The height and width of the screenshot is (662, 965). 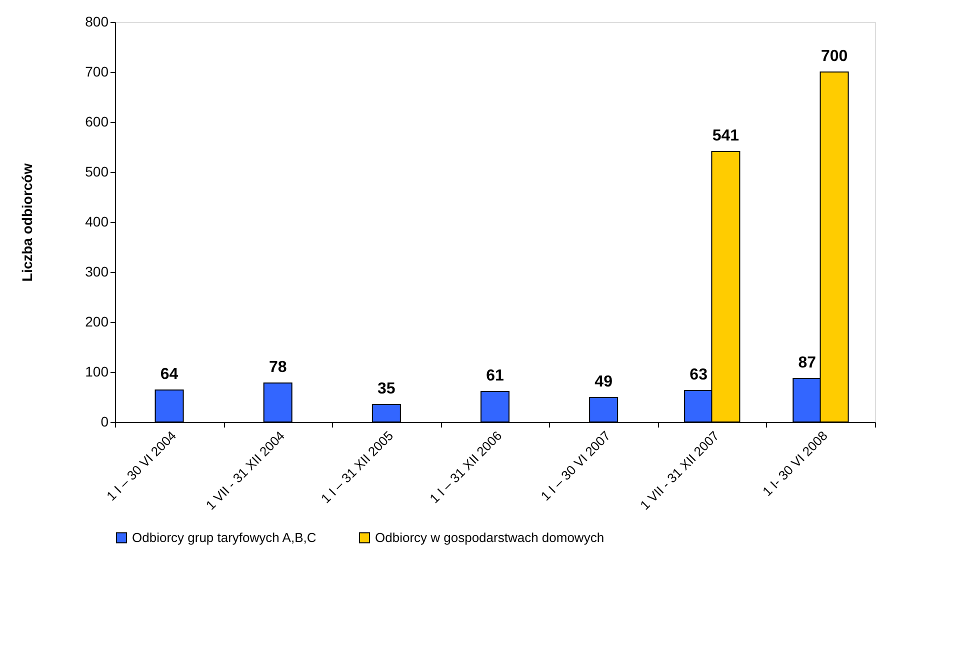 I want to click on y-tick-label: 500, so click(x=97, y=172).